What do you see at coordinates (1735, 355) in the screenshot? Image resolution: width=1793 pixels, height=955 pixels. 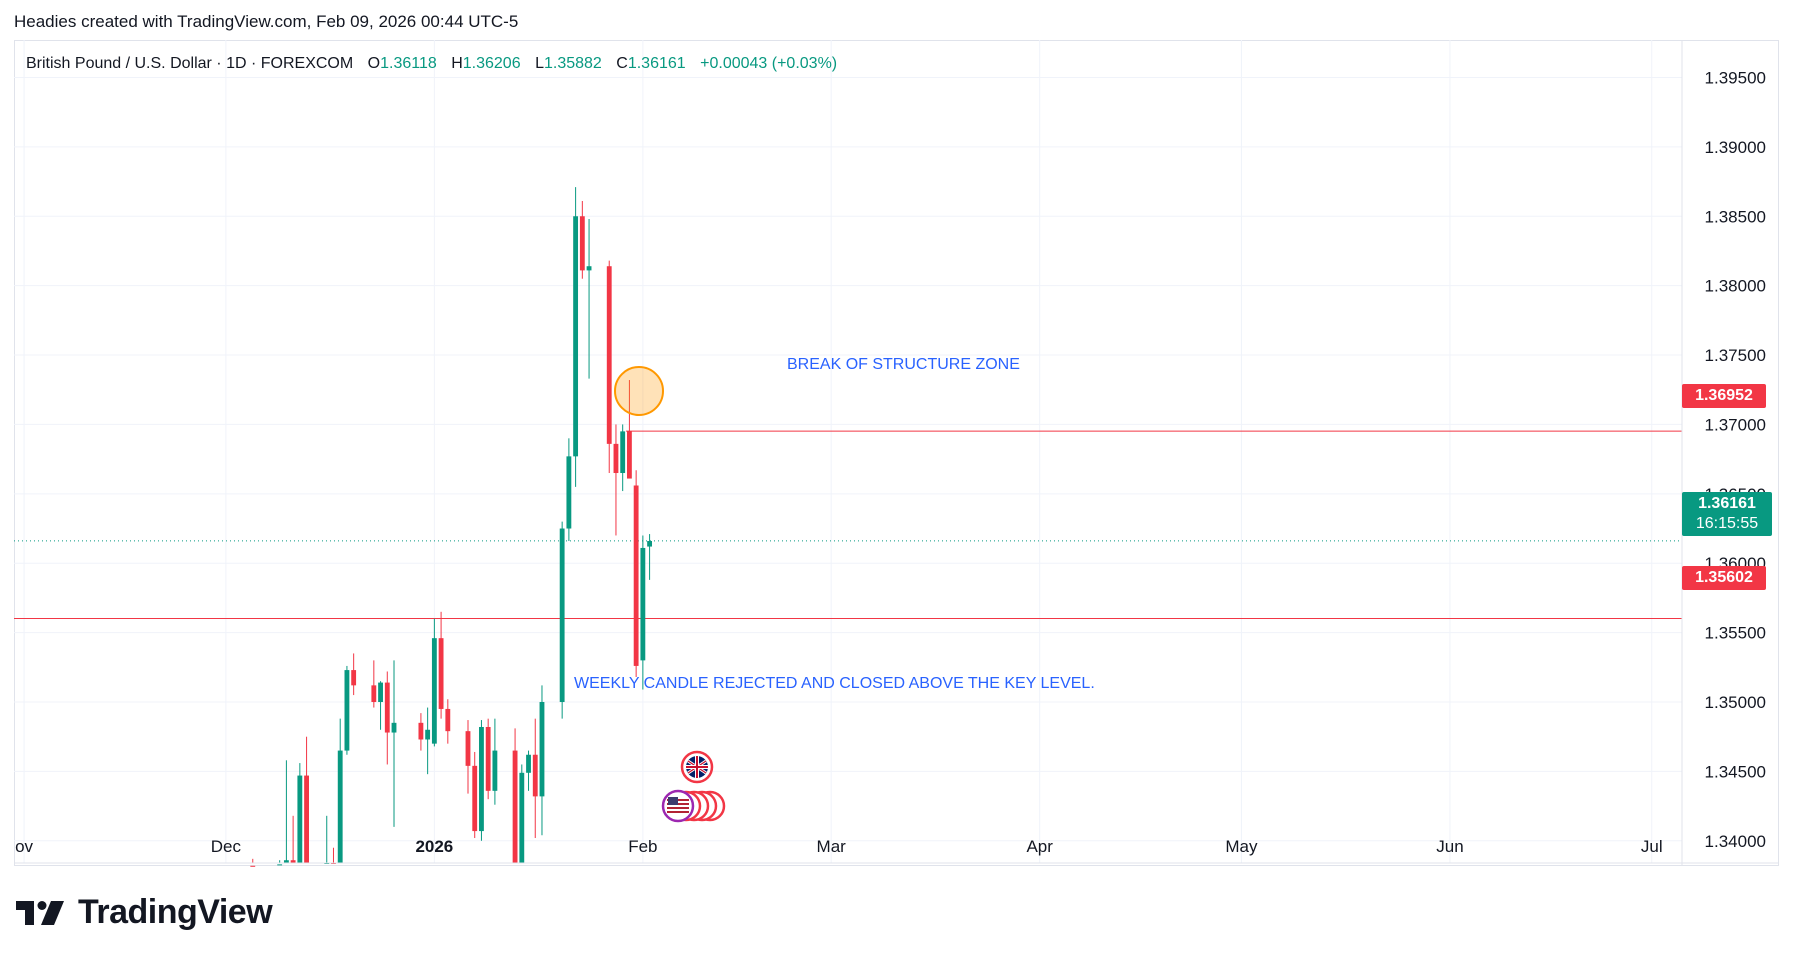 I see `price-tick-label: 1.37500` at bounding box center [1735, 355].